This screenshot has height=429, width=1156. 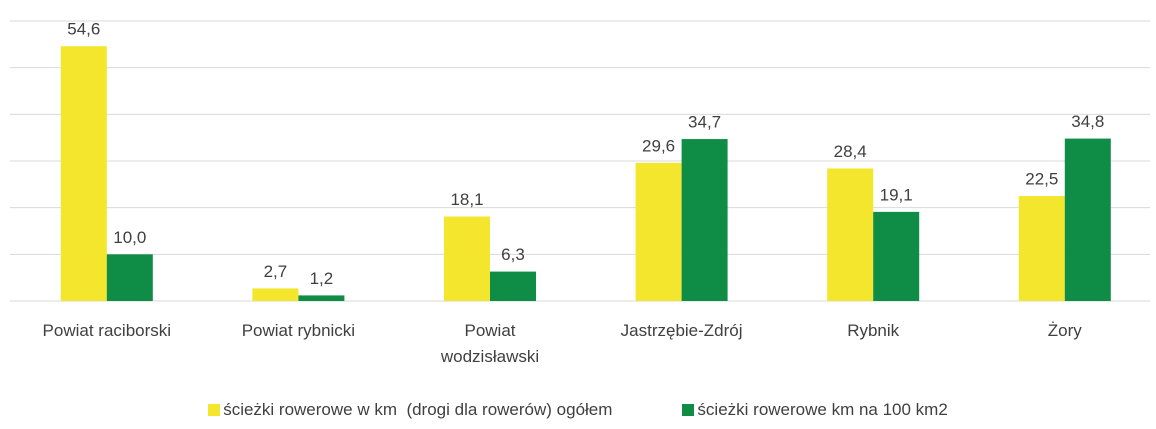 What do you see at coordinates (83, 29) in the screenshot?
I see `data-label: 54,6` at bounding box center [83, 29].